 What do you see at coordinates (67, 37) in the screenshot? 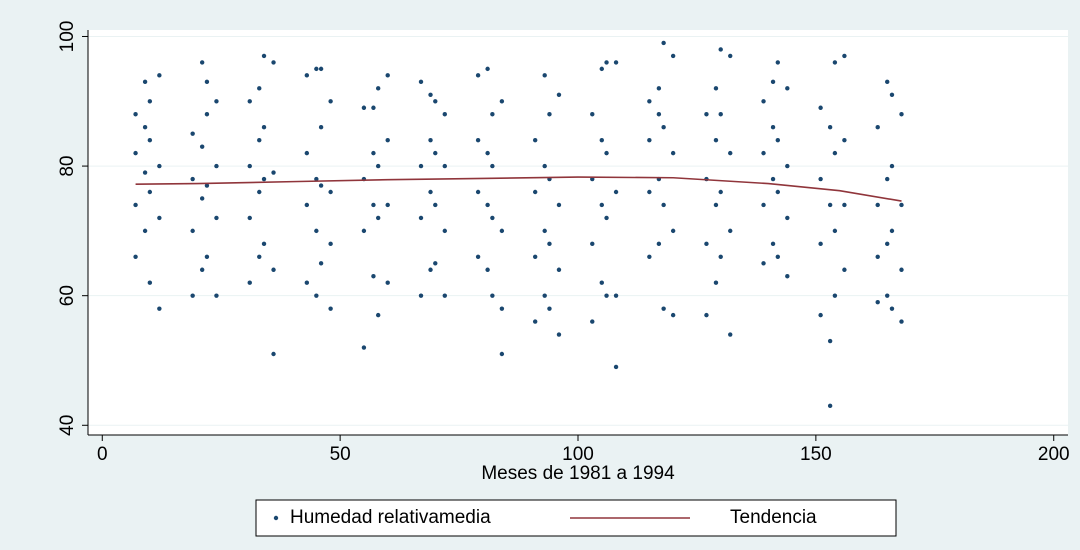
I see `y-tick-label: 100` at bounding box center [67, 37].